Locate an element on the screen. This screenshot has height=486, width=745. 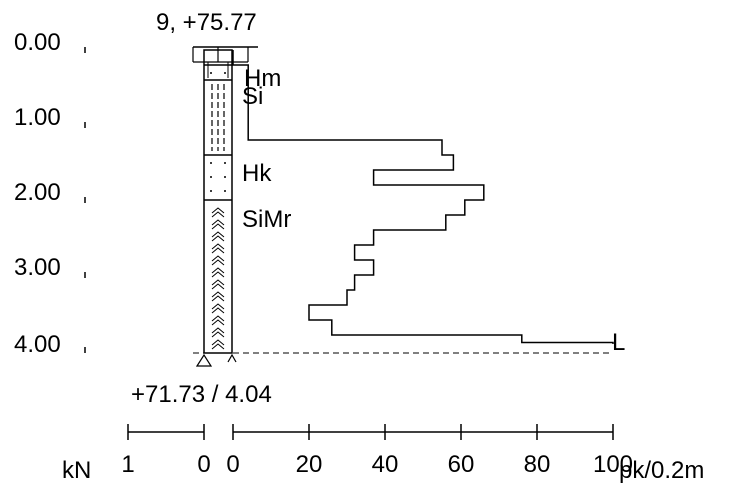
layer-label-simr: SiMr is located at coordinates (266, 219).